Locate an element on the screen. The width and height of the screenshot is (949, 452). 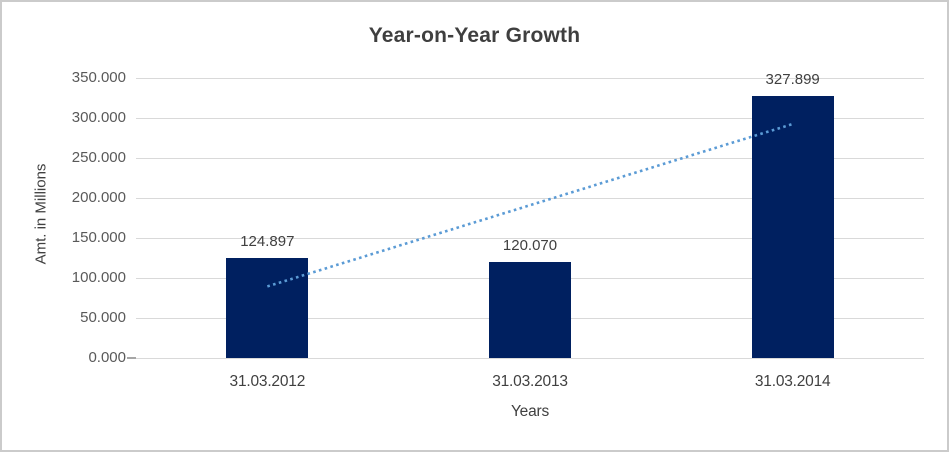
bar-value-label: 120.070 is located at coordinates (530, 245).